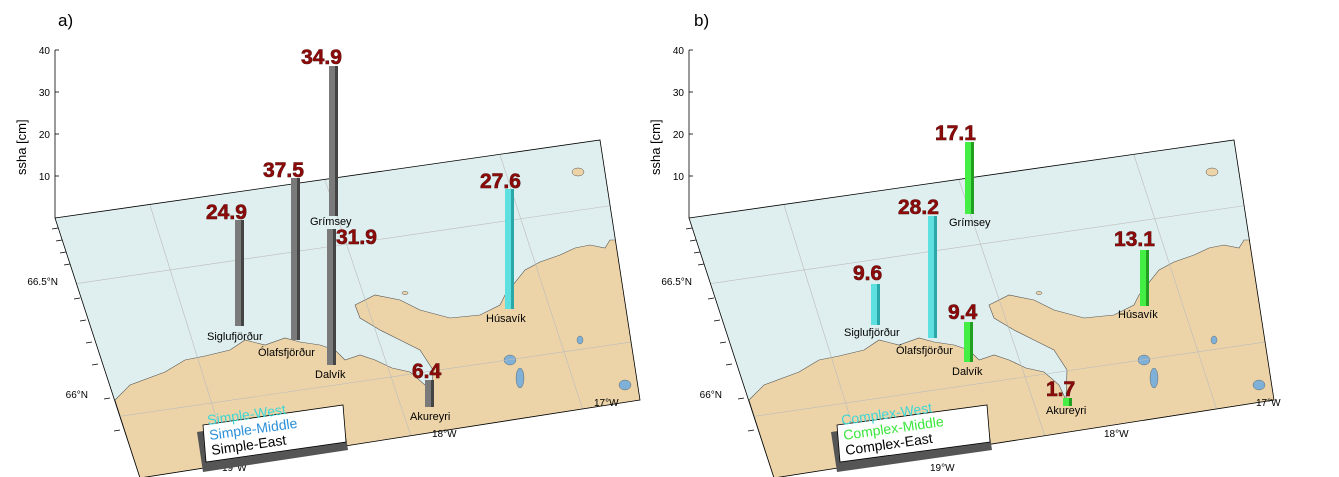  What do you see at coordinates (321, 57) in the screenshot?
I see `bar-label-grimsey-a: 34.9` at bounding box center [321, 57].